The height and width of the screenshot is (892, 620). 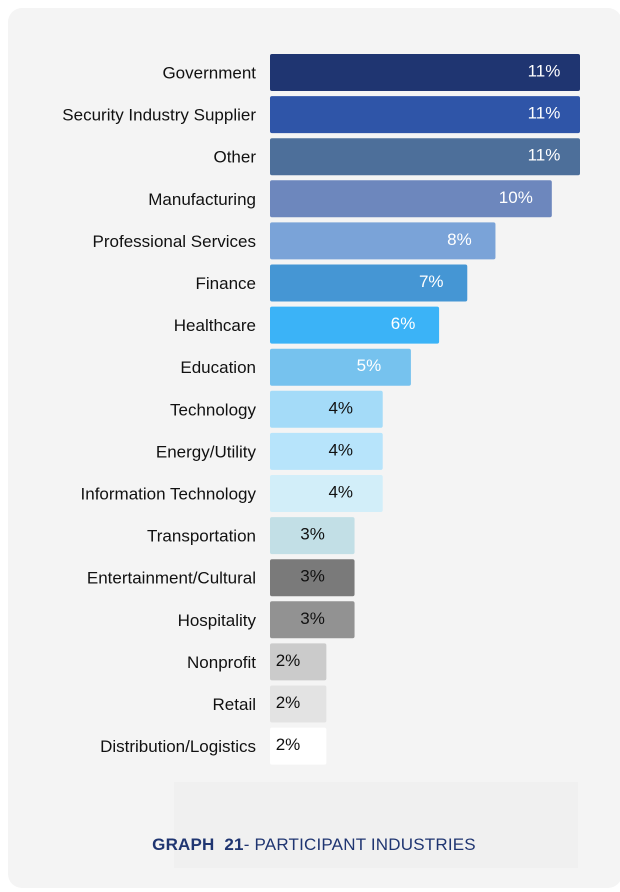 I want to click on value-label: 7%, so click(x=431, y=281).